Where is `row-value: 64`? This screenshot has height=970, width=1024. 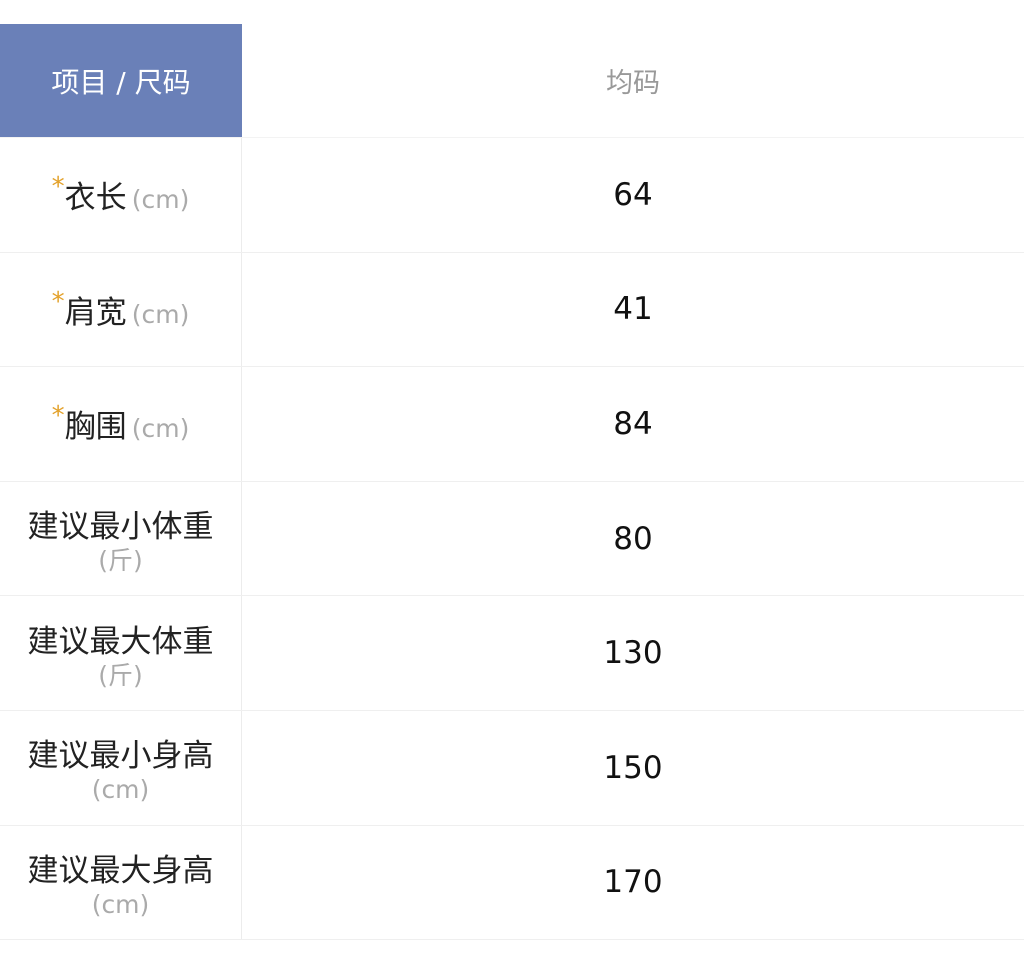
row-value: 64 is located at coordinates (633, 194).